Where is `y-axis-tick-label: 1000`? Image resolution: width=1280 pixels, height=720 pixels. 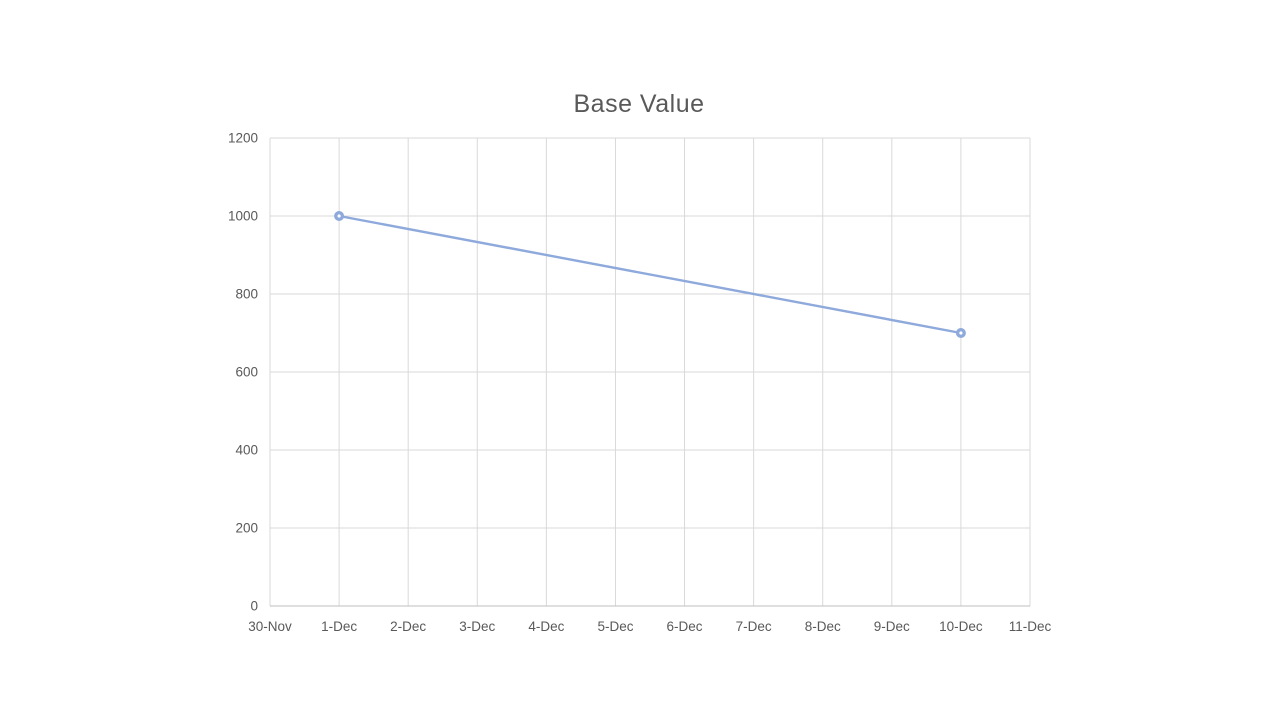 y-axis-tick-label: 1000 is located at coordinates (243, 216).